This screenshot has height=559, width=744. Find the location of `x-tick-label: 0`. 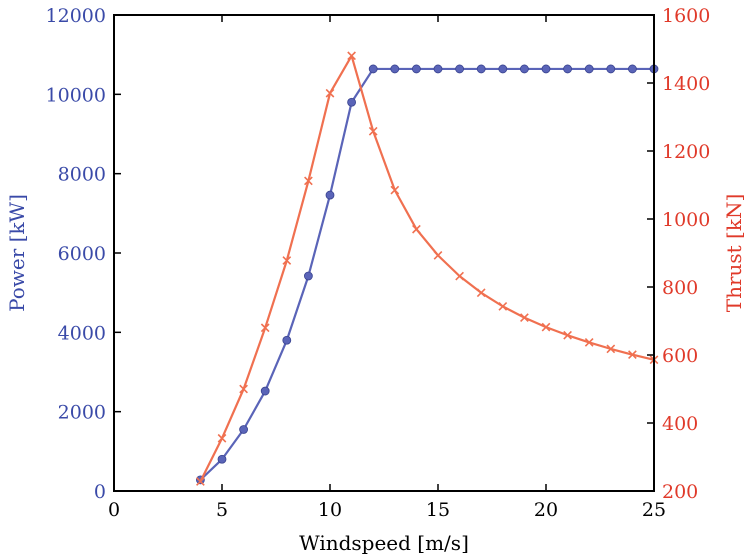

x-tick-label: 0 is located at coordinates (114, 510).